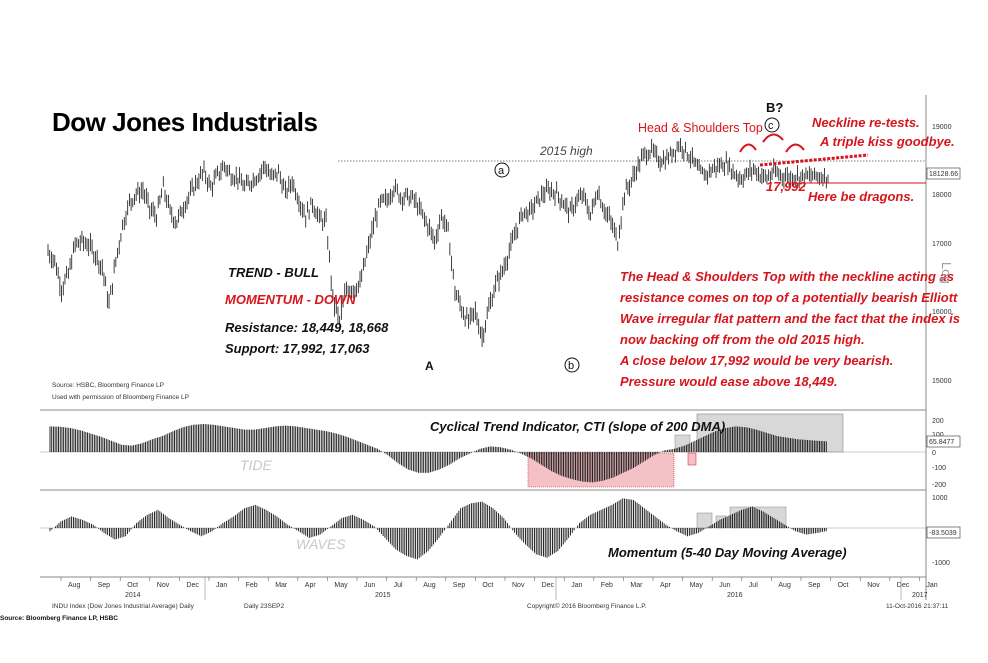 This screenshot has width=988, height=663. What do you see at coordinates (307, 327) in the screenshot?
I see `resistance-label: Resistance: 18,449, 18,668` at bounding box center [307, 327].